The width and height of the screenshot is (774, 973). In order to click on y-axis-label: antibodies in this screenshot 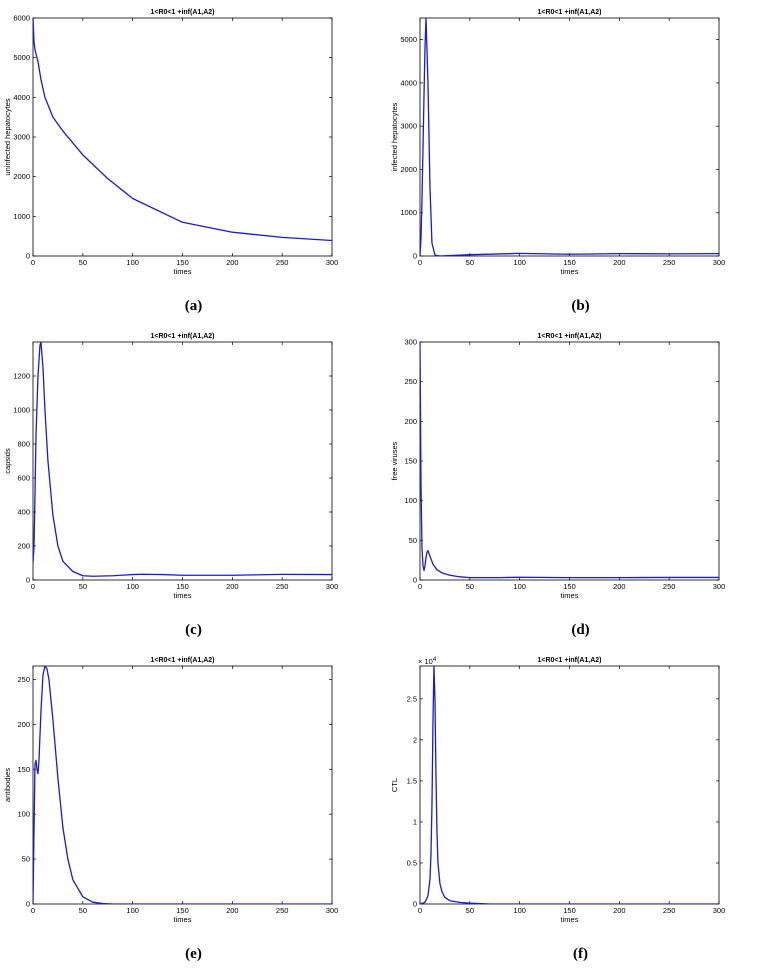, I will do `click(7, 785)`.